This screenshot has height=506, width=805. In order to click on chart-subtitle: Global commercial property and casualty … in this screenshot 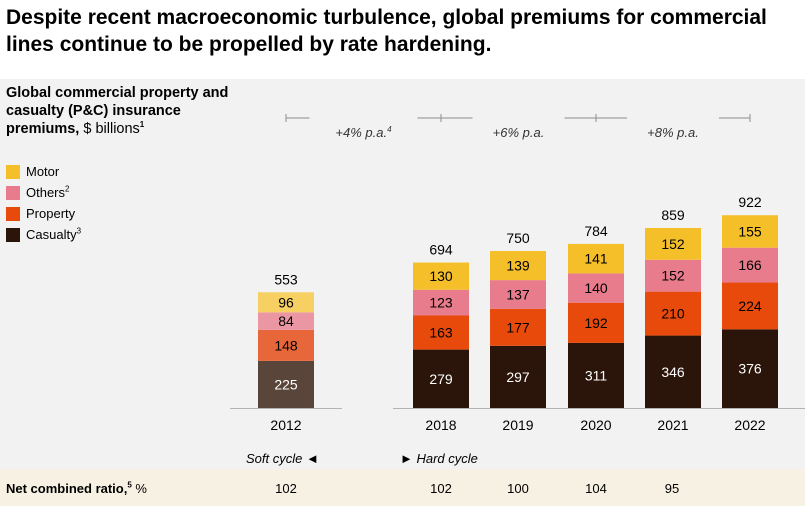, I will do `click(131, 111)`.